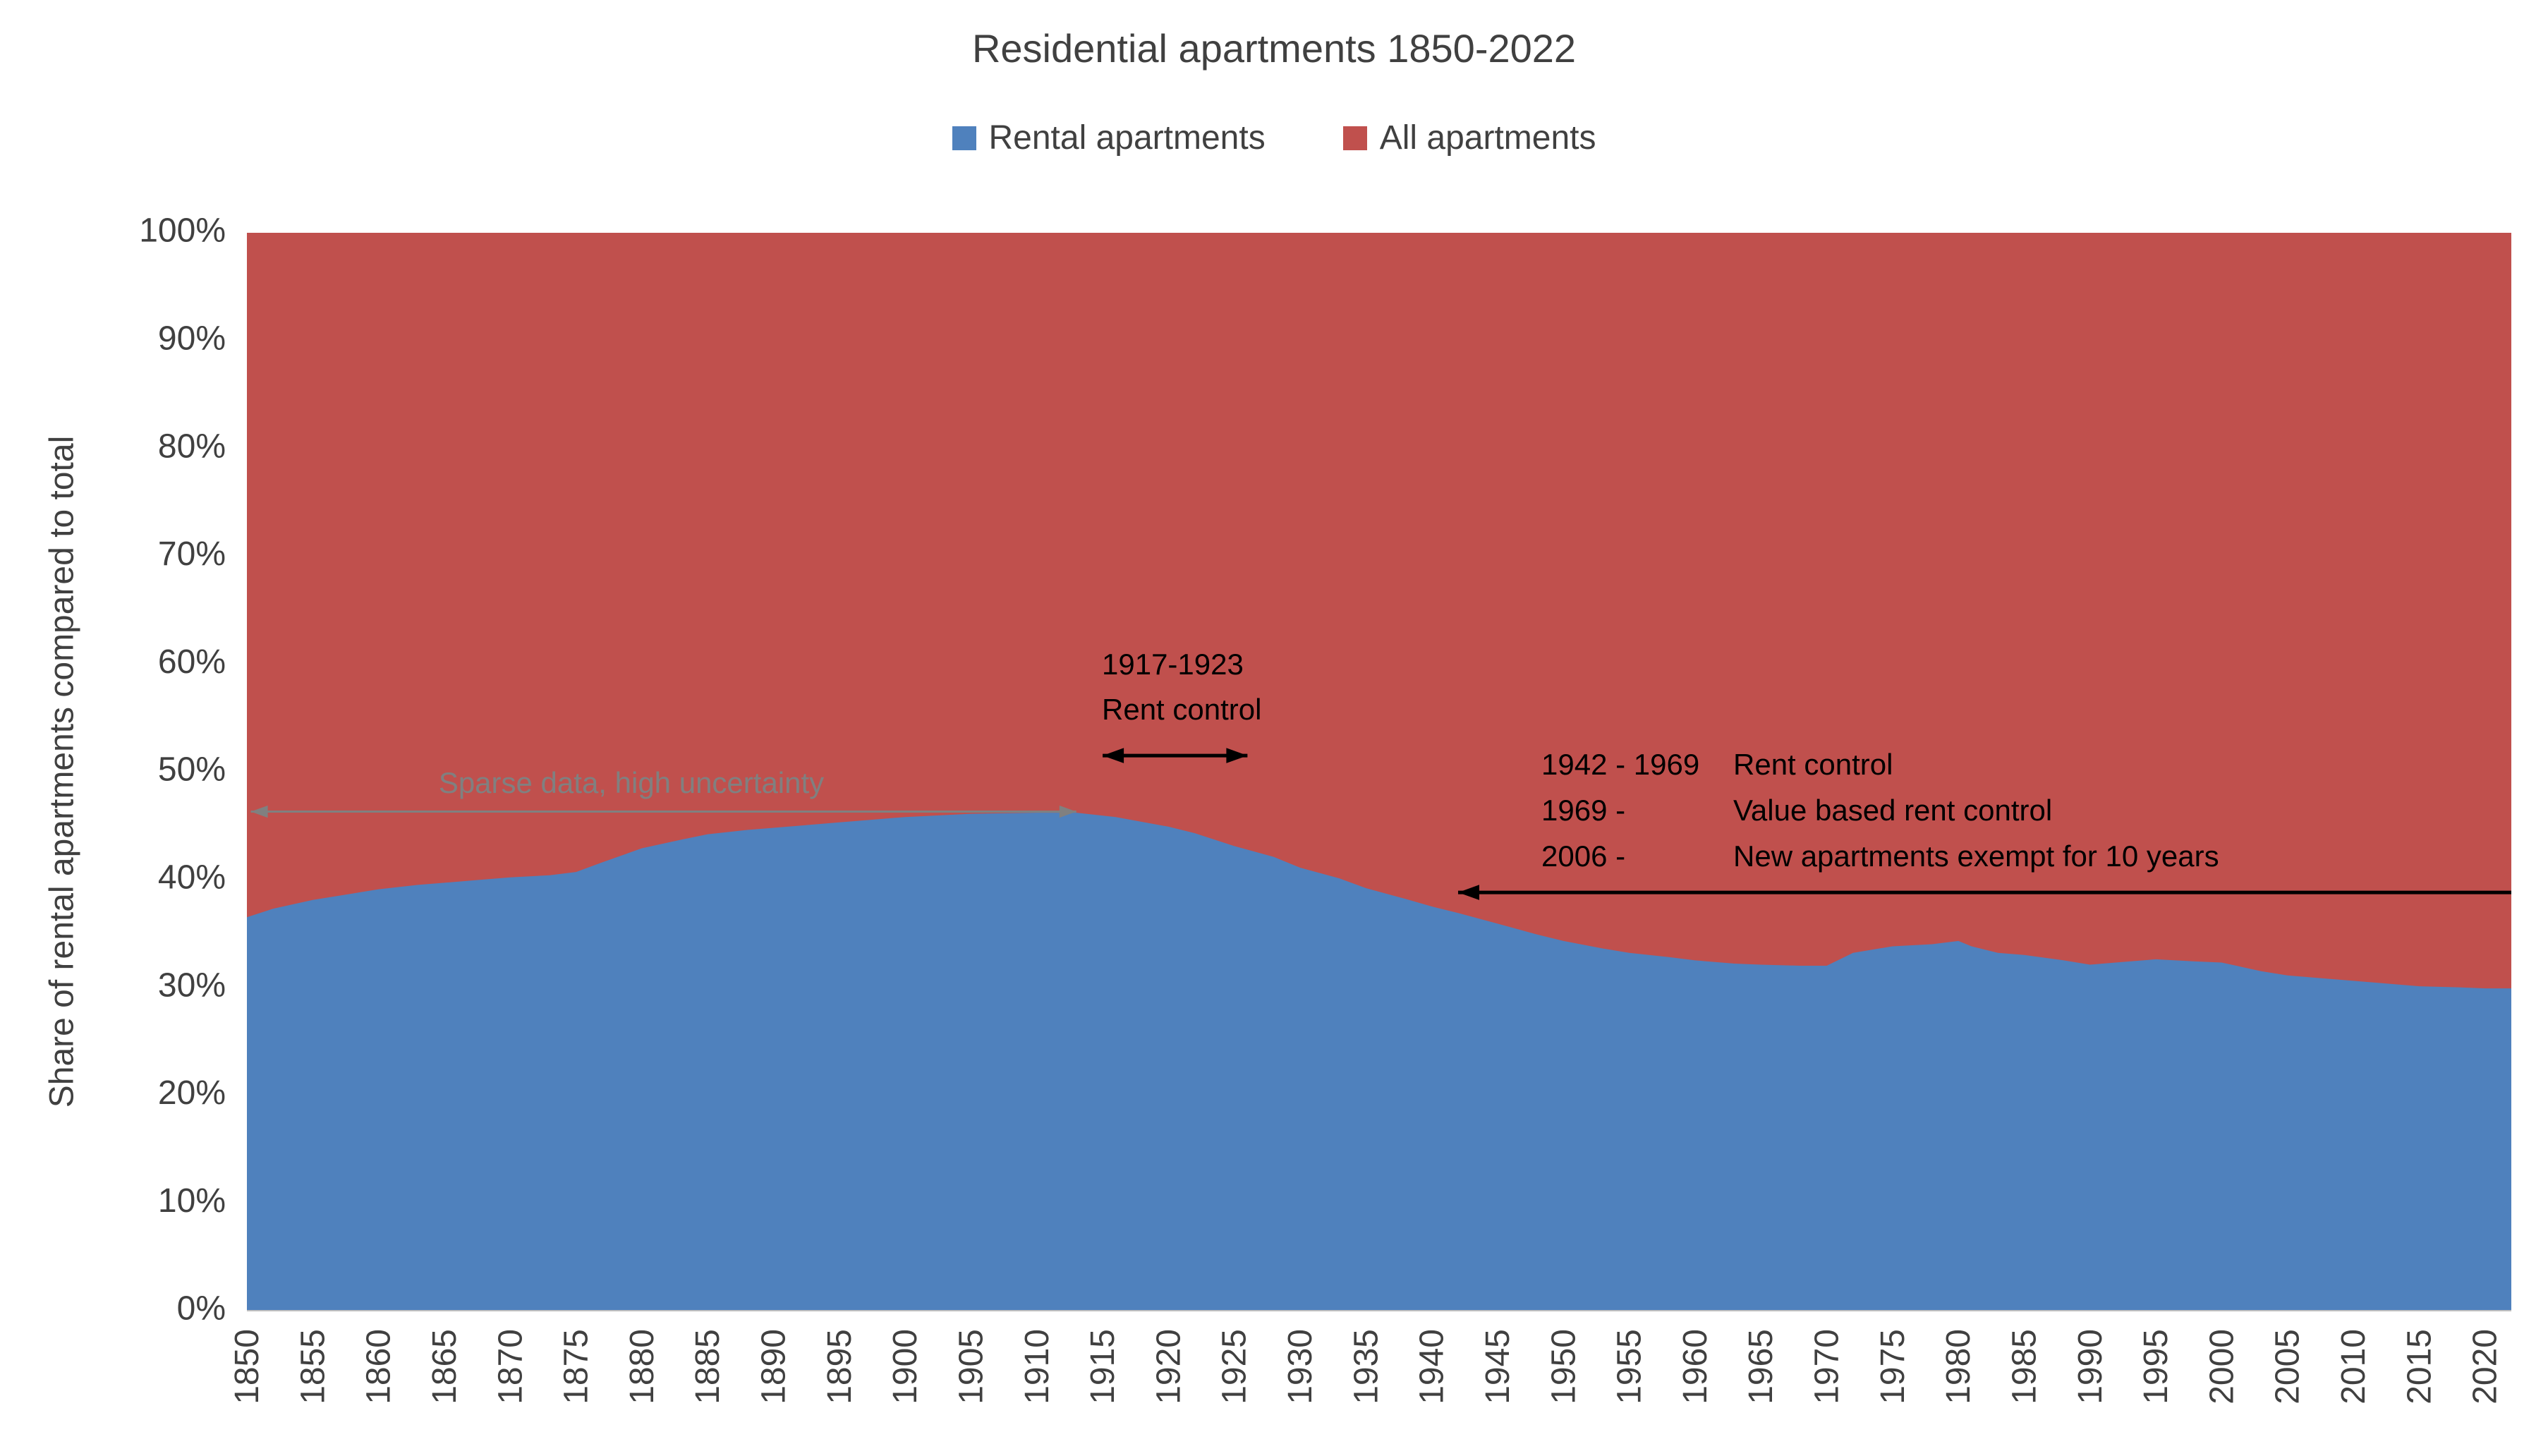 The height and width of the screenshot is (1456, 2548). I want to click on annotation-sparse-data: Sparse data, high uncertainty, so click(631, 783).